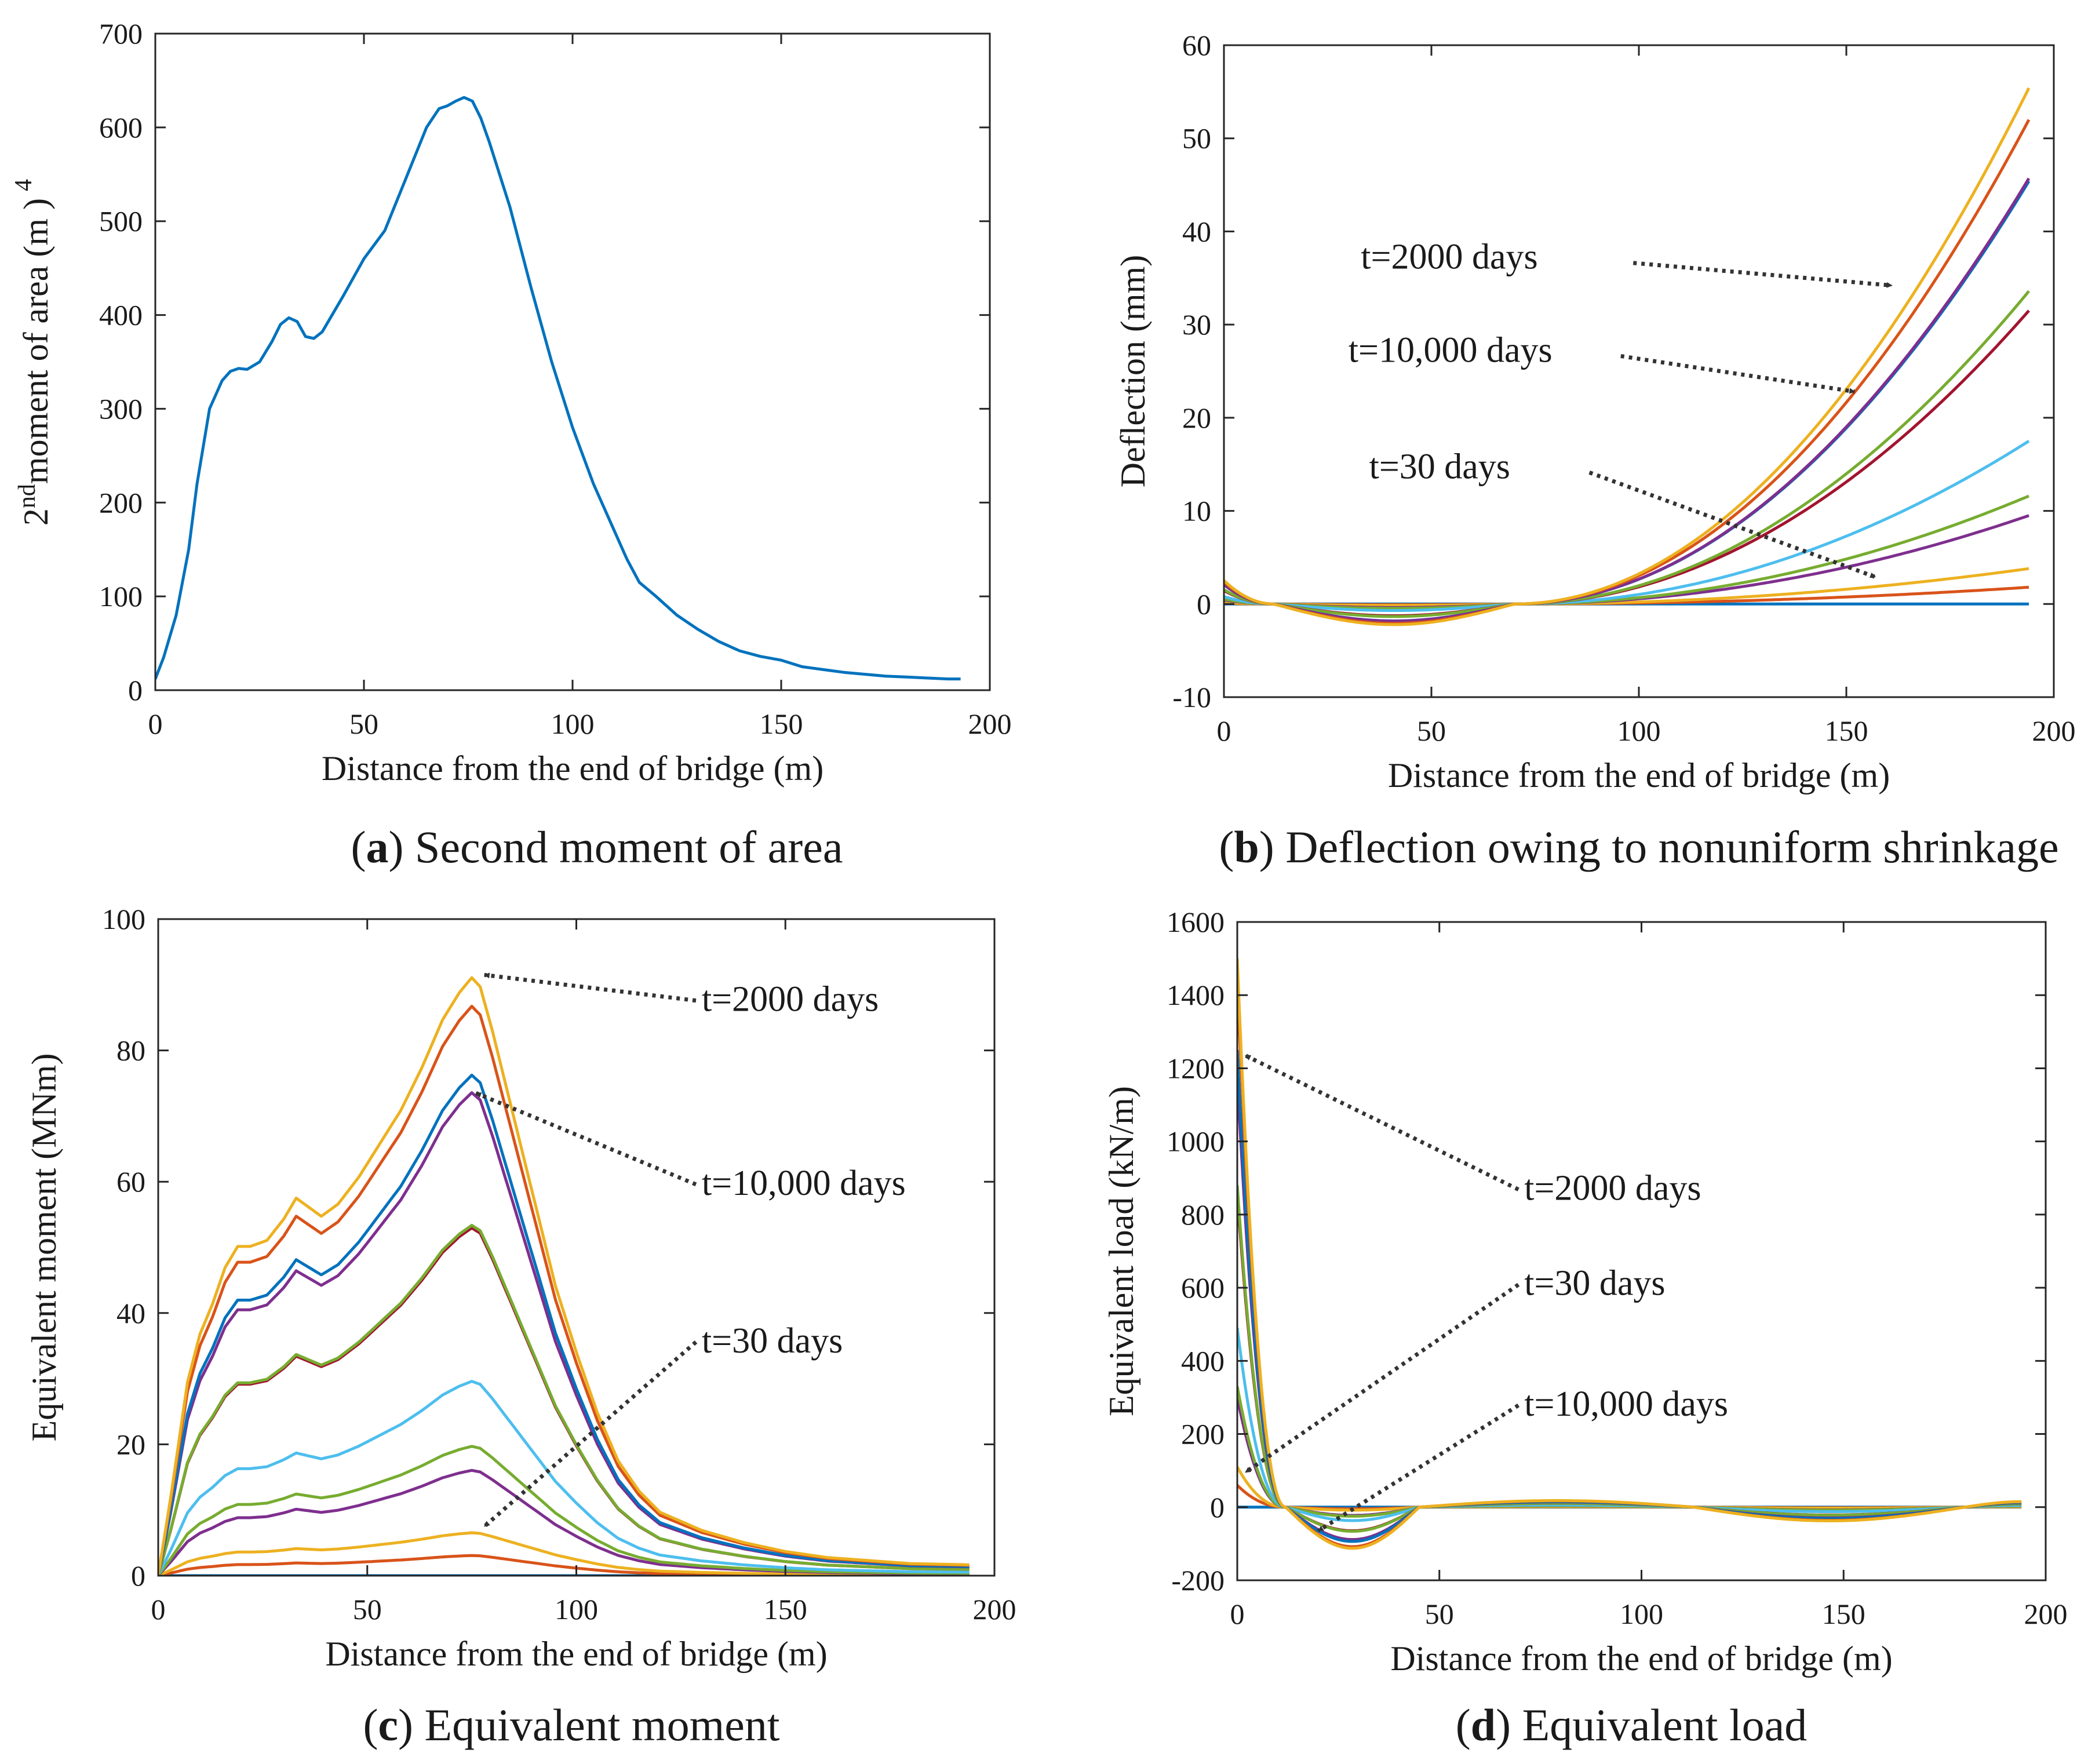 Image resolution: width=2099 pixels, height=1764 pixels. I want to click on caption-text: Second moment of area, so click(623, 847).